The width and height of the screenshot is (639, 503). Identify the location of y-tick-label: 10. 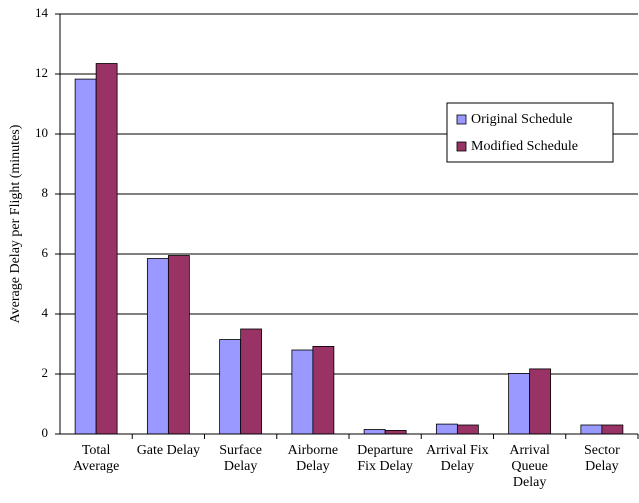
(41, 132).